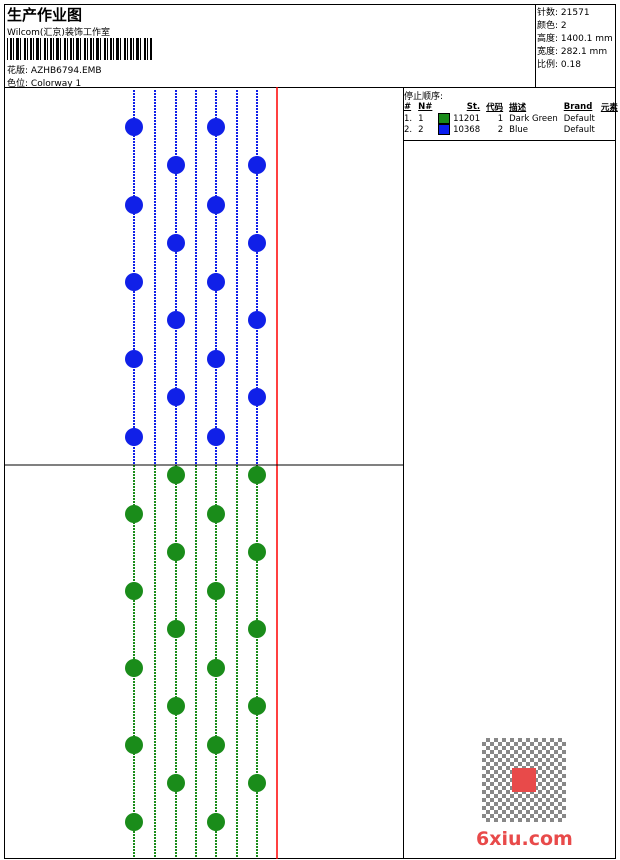 Image resolution: width=620 pixels, height=860 pixels. What do you see at coordinates (570, 65) in the screenshot?
I see `stat-value: 0.18` at bounding box center [570, 65].